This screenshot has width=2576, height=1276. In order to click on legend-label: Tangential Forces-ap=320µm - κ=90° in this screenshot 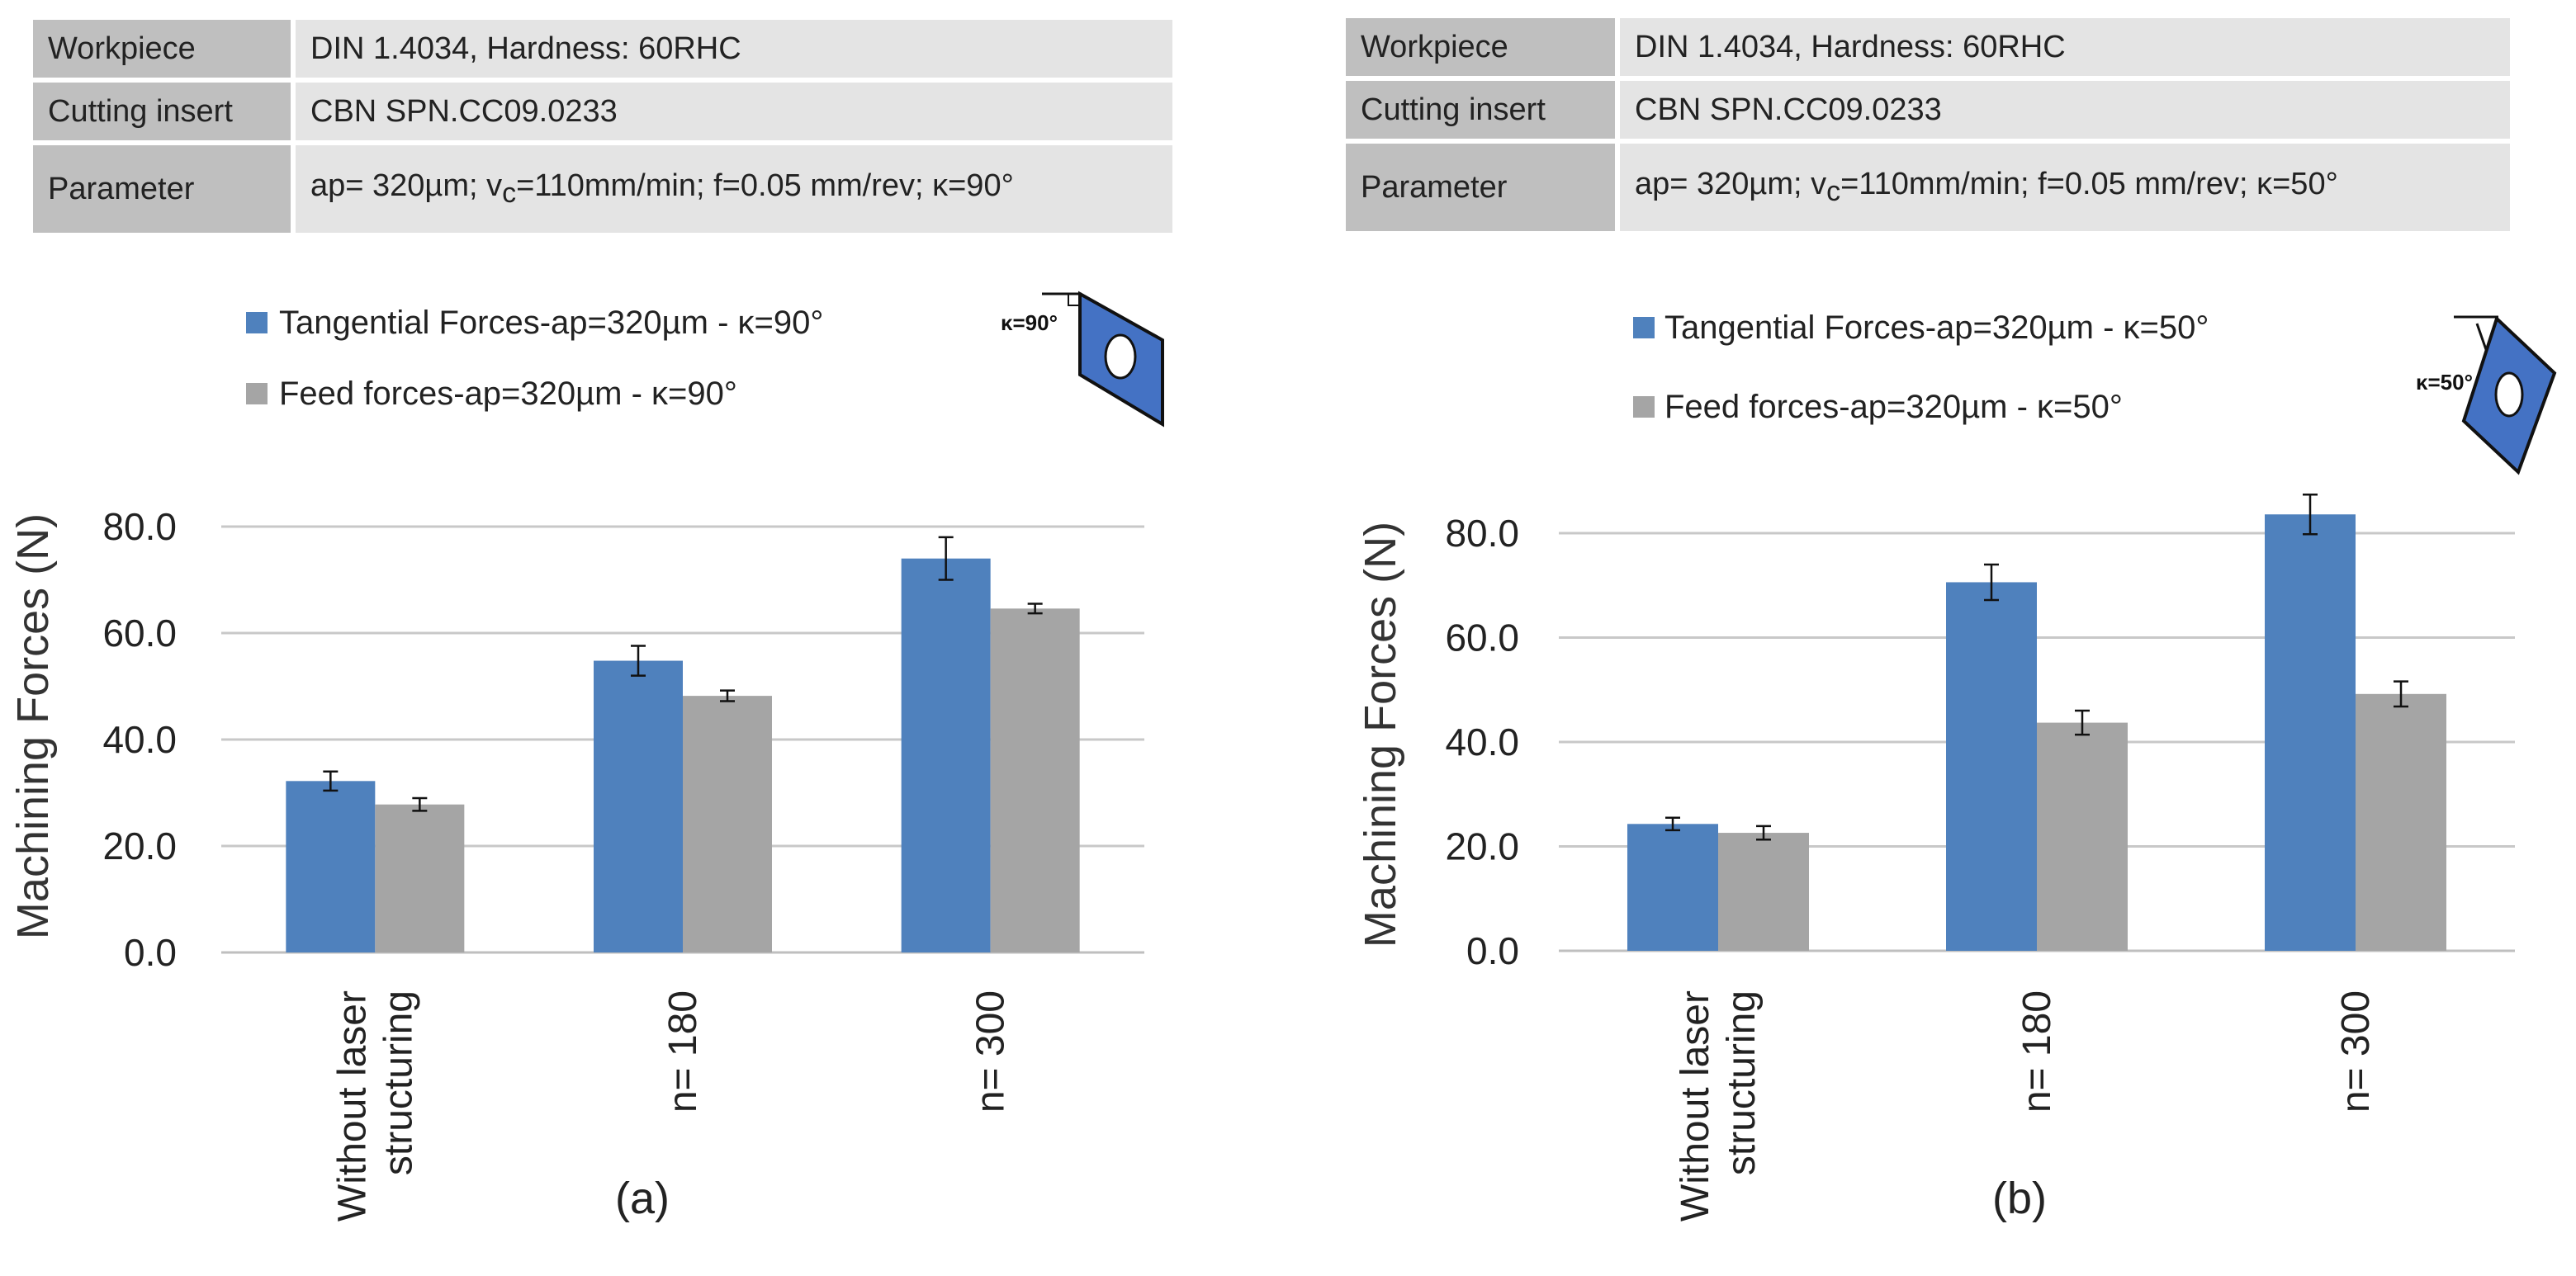, I will do `click(551, 323)`.